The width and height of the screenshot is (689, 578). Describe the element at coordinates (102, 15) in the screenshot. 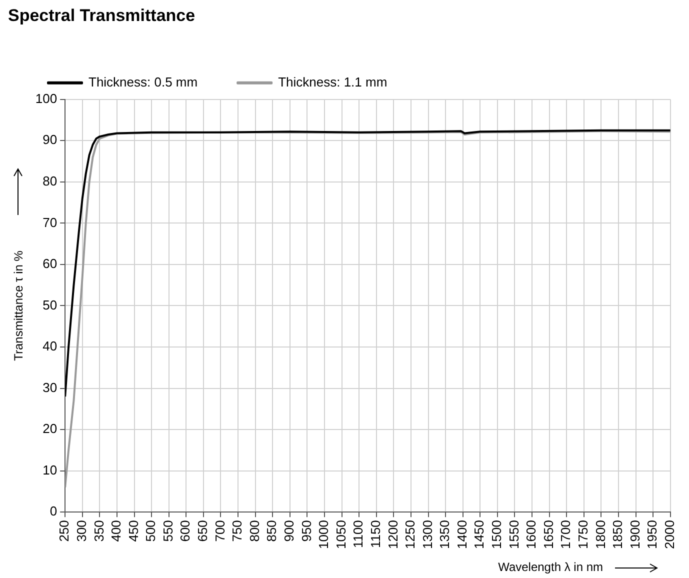

I see `chart-title: Spectral Transmittance` at that location.